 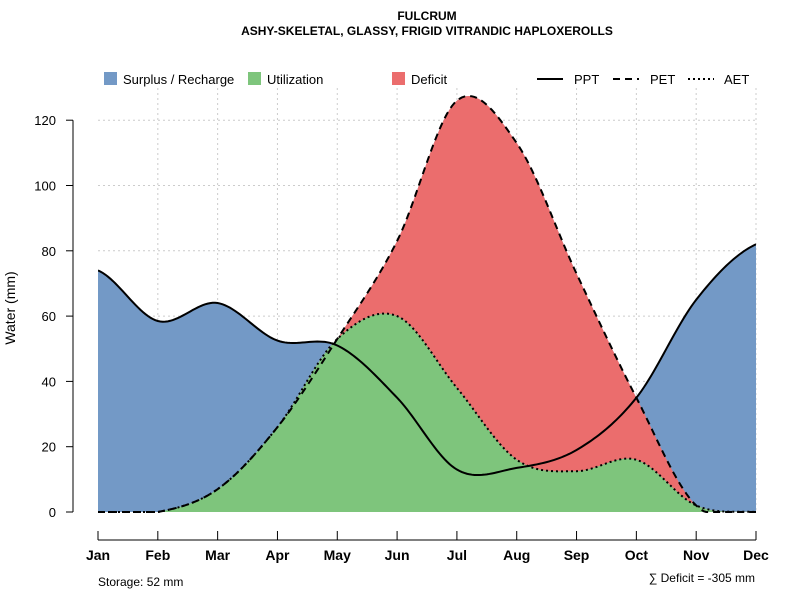 What do you see at coordinates (178, 79) in the screenshot?
I see `legend-label-surplus: Surplus / Recharge` at bounding box center [178, 79].